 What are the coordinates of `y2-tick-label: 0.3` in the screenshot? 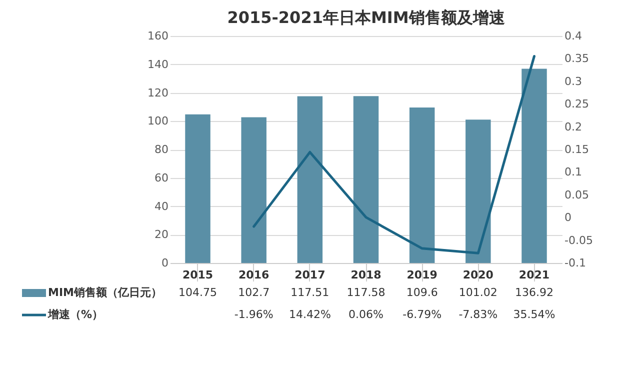 It's located at (573, 81).